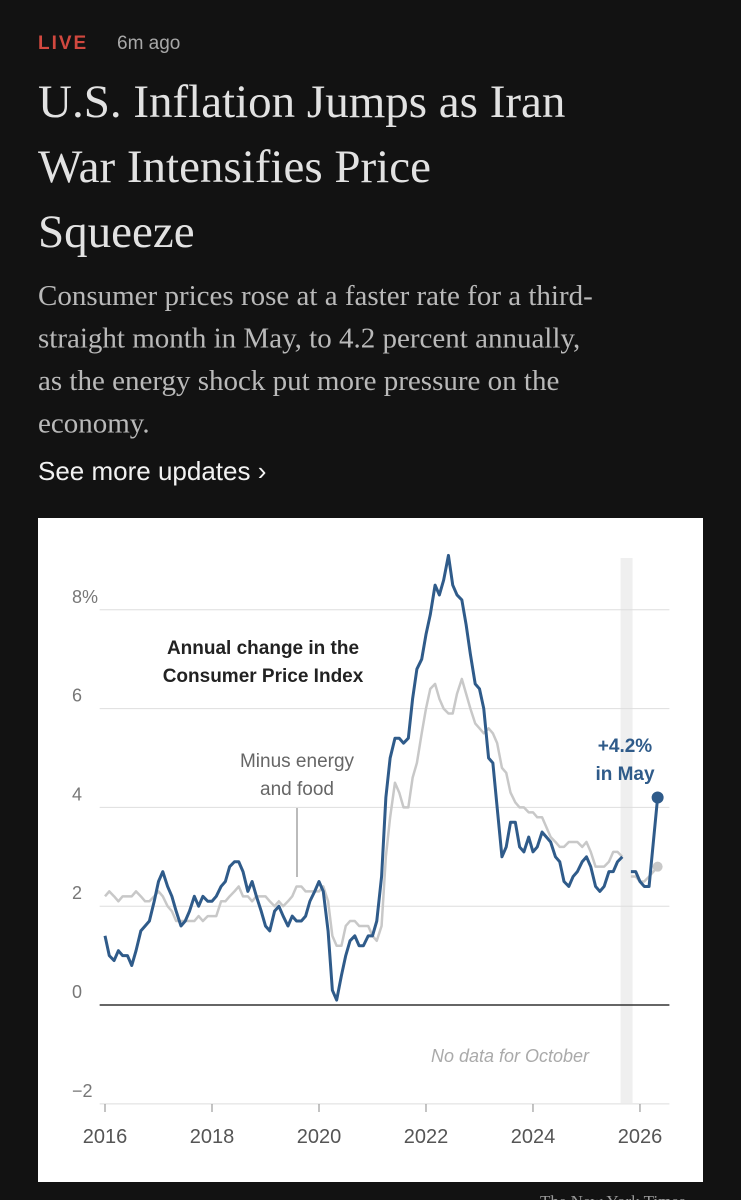 This screenshot has width=741, height=1200. I want to click on x-tick-label: 2020, so click(319, 1137).